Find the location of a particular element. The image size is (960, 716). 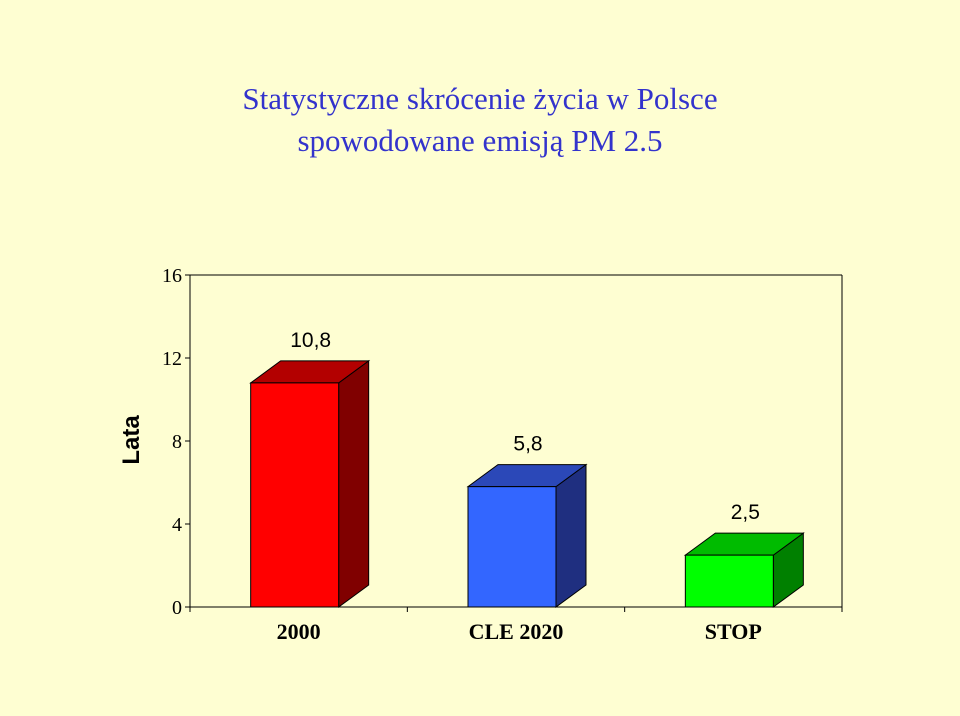

chart-title-line-2: spowodowane emisją PM 2.5 is located at coordinates (480, 140).